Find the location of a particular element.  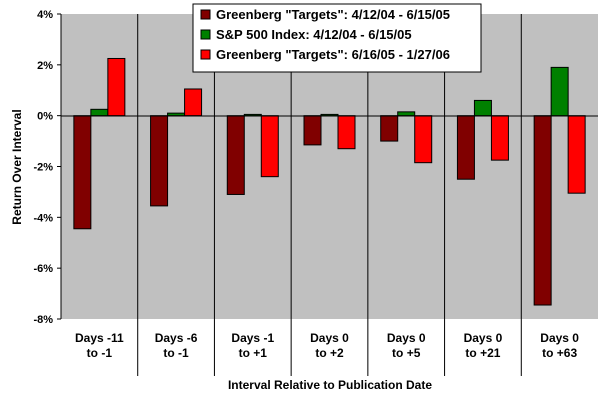

y-tick-label: -2% is located at coordinates (43, 168).